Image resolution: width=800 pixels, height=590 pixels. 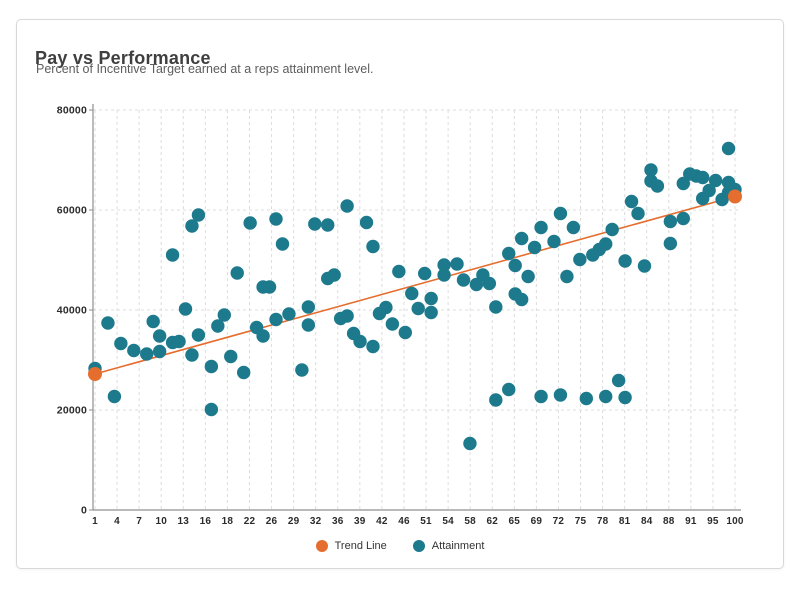 I want to click on trend-line-legend-dot-icon, so click(x=321, y=546).